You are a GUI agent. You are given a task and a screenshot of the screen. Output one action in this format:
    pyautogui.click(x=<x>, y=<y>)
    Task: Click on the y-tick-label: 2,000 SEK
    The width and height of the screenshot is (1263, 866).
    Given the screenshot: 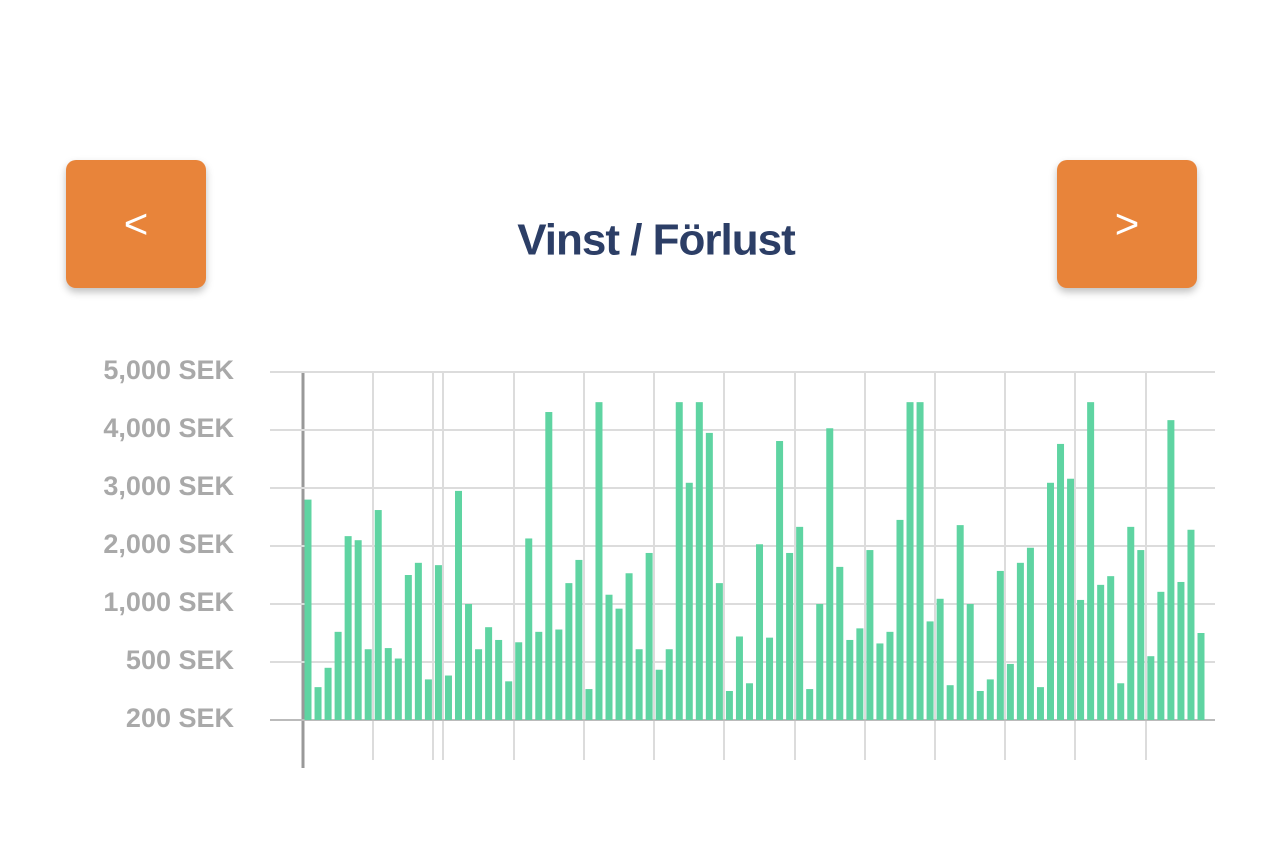 What is the action you would take?
    pyautogui.click(x=168, y=544)
    